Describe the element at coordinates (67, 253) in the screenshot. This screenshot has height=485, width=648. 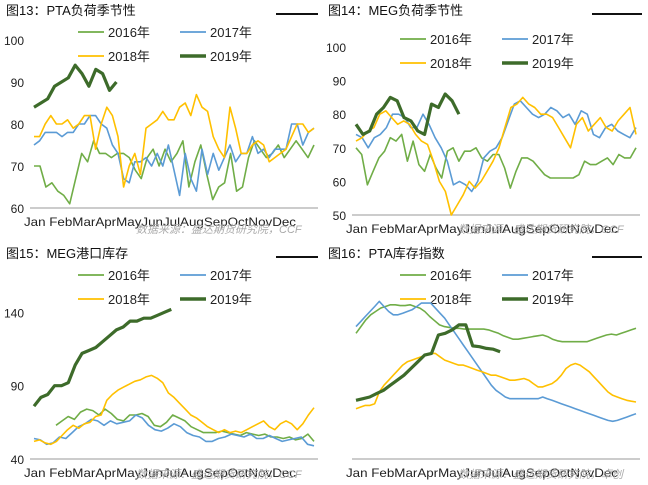
I see `panel-title: 图15：MEG港口库存` at that location.